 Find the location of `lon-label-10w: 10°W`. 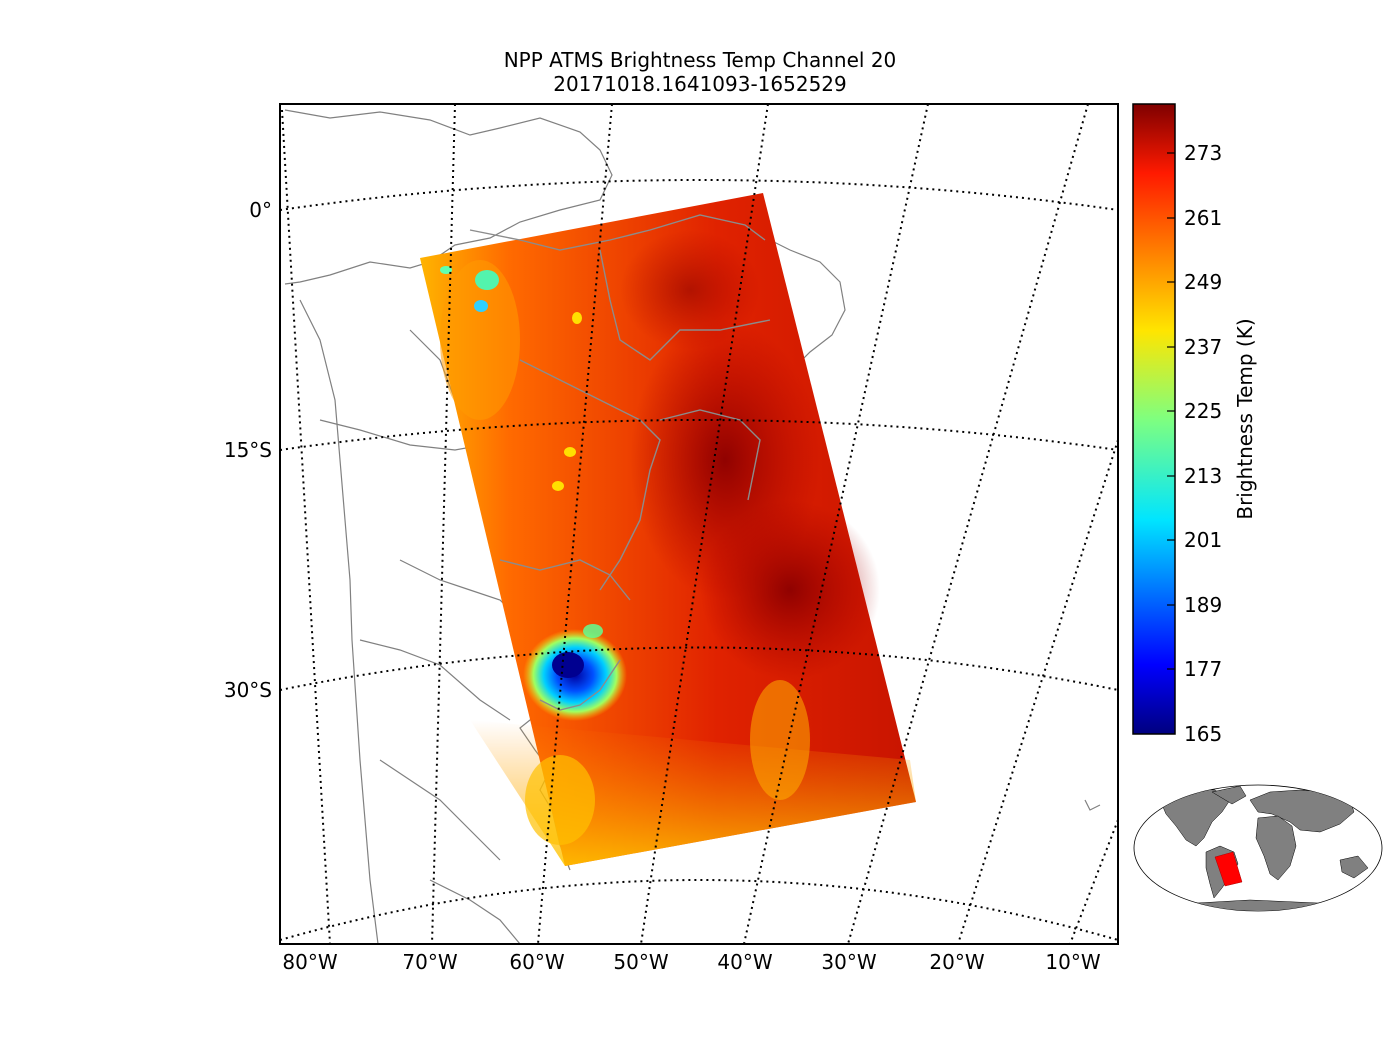

lon-label-10w: 10°W is located at coordinates (1072, 962).